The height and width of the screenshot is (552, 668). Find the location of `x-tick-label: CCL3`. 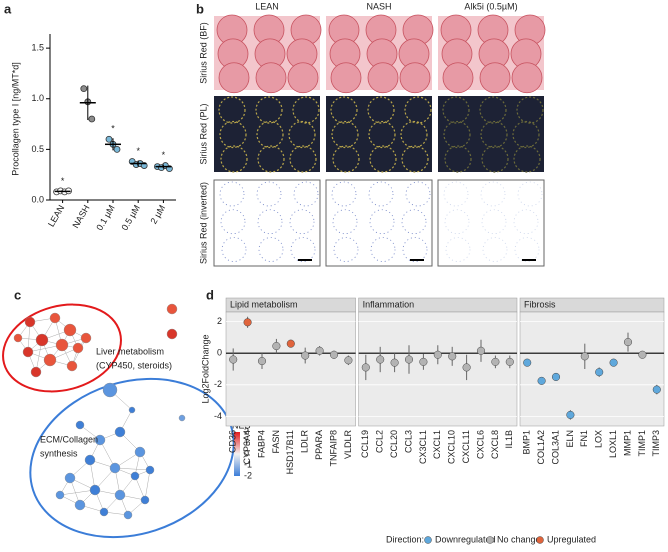

x-tick-label: CCL3 is located at coordinates (408, 441).